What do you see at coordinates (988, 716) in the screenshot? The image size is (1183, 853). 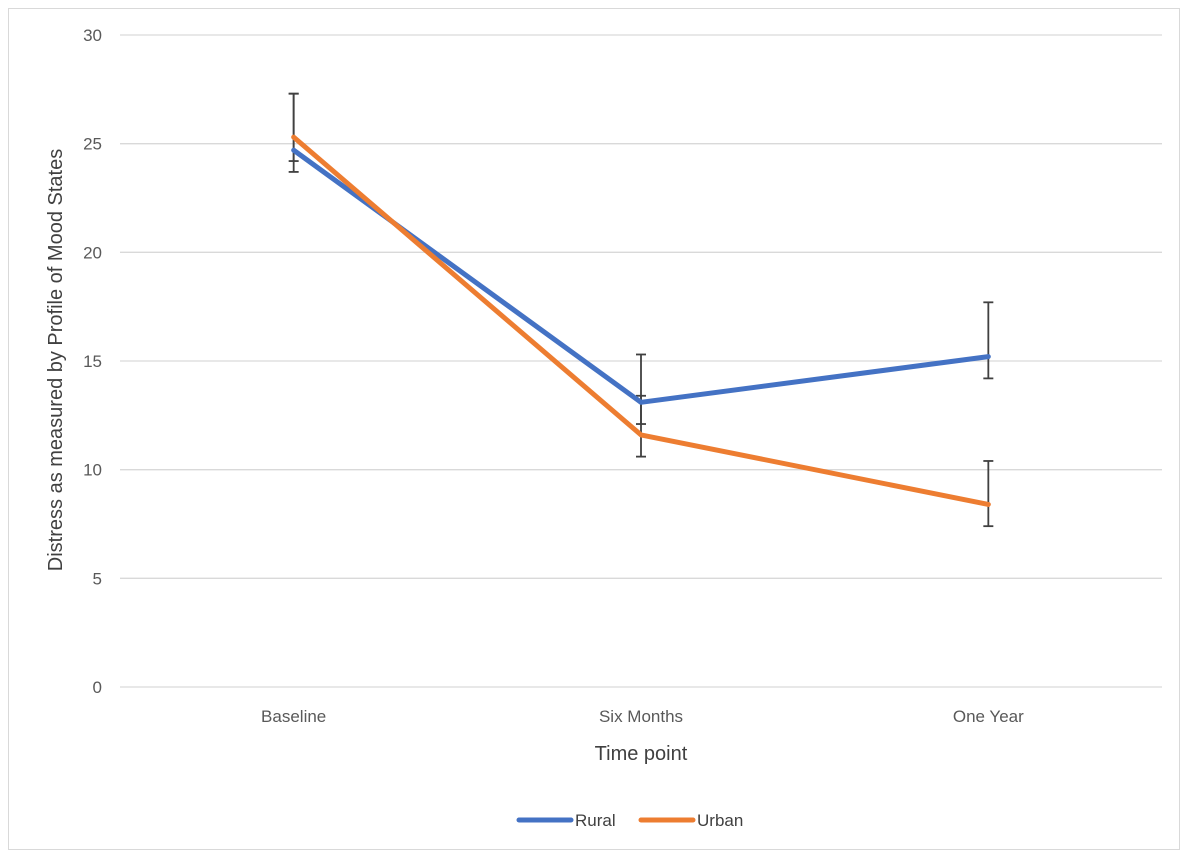 I see `x-tick-label: One Year` at bounding box center [988, 716].